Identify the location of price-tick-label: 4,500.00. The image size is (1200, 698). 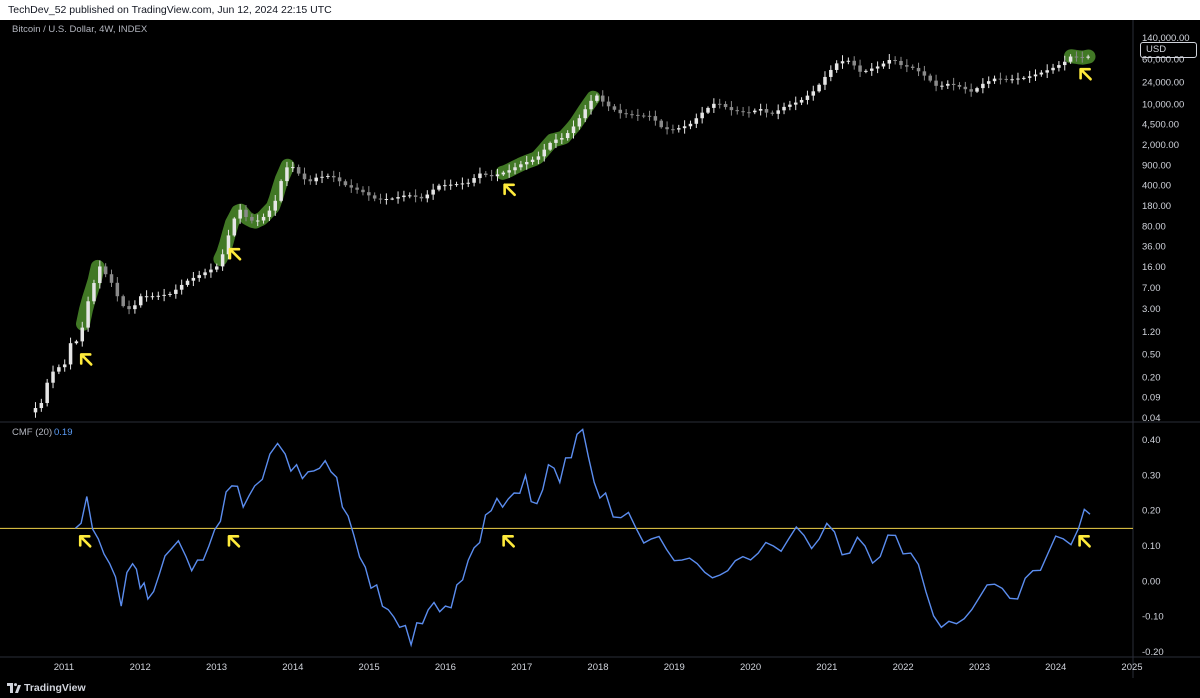
(1160, 125).